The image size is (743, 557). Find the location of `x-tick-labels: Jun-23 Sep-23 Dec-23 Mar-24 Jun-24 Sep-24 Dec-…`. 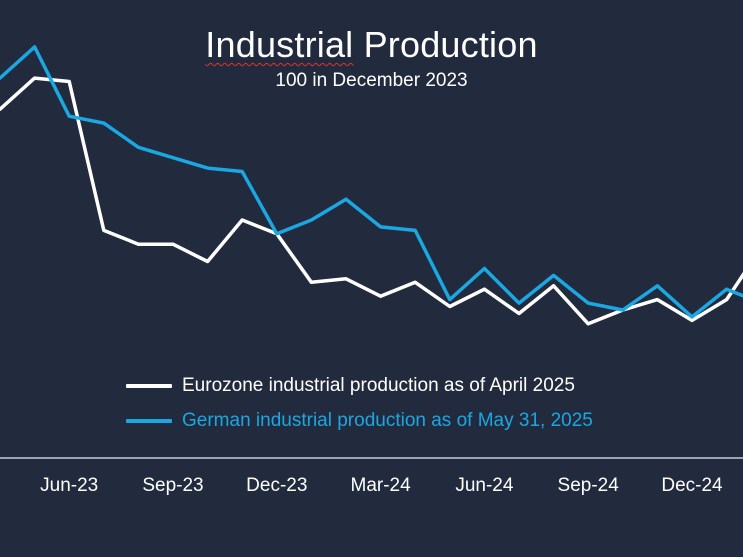

x-tick-labels: Jun-23 Sep-23 Dec-23 Mar-24 Jun-24 Sep-24 Dec-… is located at coordinates (381, 485).